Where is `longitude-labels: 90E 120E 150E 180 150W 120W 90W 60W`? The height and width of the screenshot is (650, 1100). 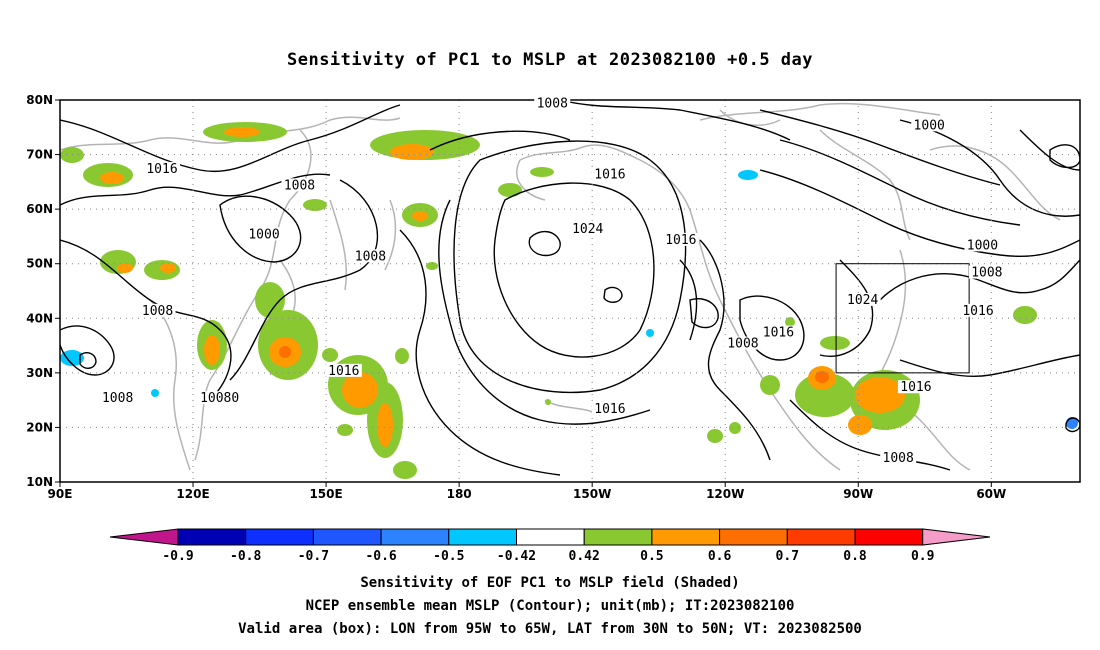 longitude-labels: 90E 120E 150E 180 150W 120W 90W 60W is located at coordinates (527, 491).